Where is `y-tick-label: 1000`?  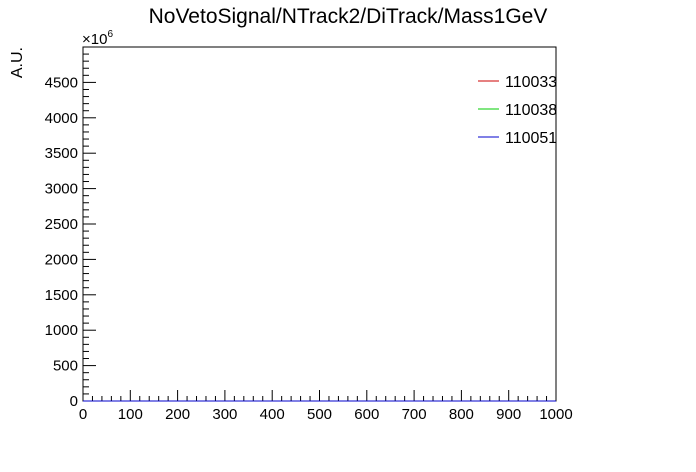
y-tick-label: 1000 is located at coordinates (61, 330).